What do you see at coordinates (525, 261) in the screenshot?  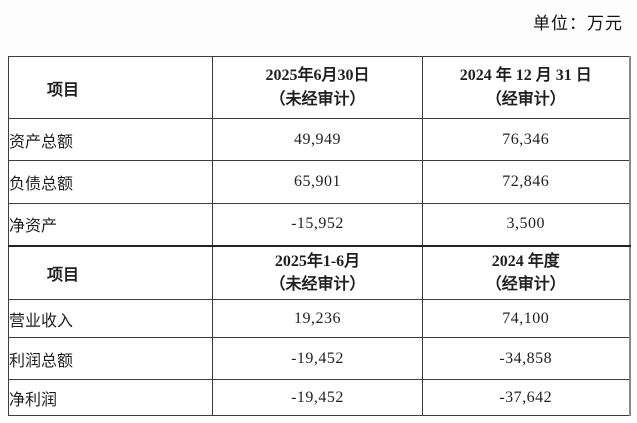 I see `header-date-line: 2024 年度` at bounding box center [525, 261].